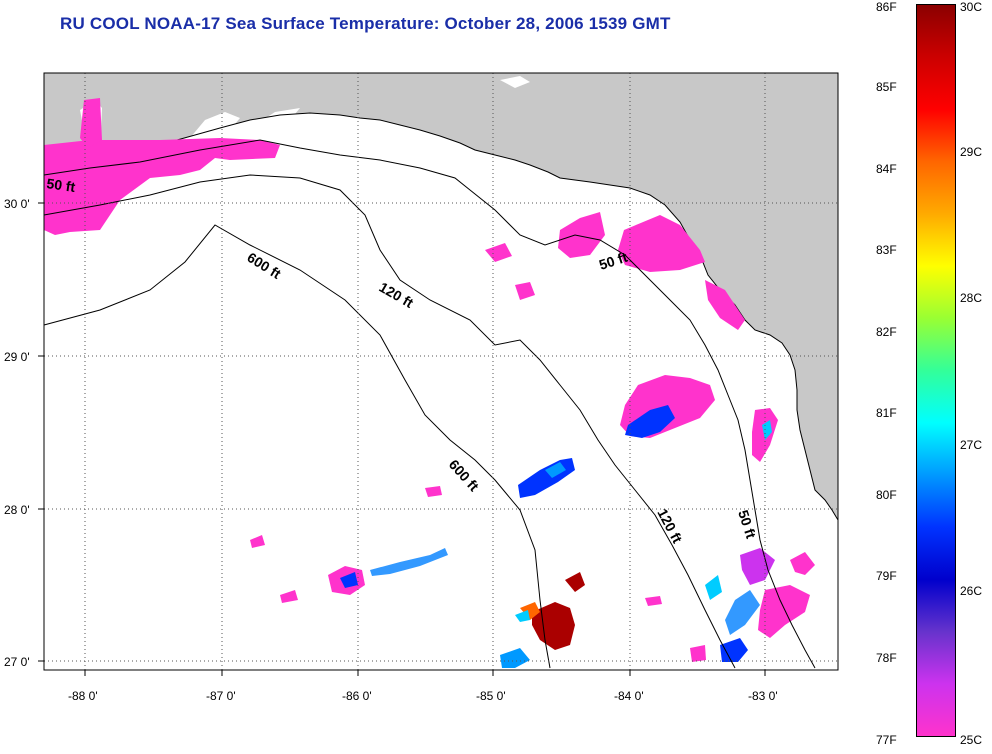  What do you see at coordinates (357, 696) in the screenshot?
I see `lon-label: -86 0'` at bounding box center [357, 696].